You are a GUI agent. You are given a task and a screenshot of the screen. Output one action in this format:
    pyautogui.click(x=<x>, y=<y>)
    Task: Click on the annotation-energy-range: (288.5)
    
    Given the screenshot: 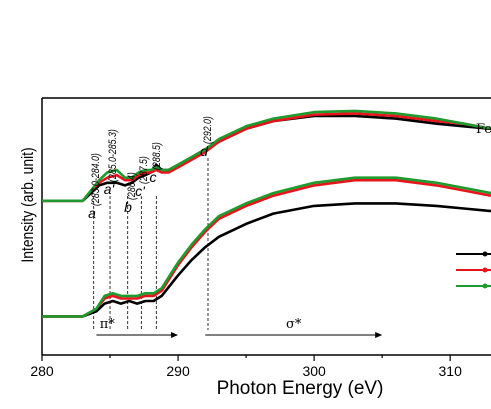 What is the action you would take?
    pyautogui.click(x=157, y=156)
    